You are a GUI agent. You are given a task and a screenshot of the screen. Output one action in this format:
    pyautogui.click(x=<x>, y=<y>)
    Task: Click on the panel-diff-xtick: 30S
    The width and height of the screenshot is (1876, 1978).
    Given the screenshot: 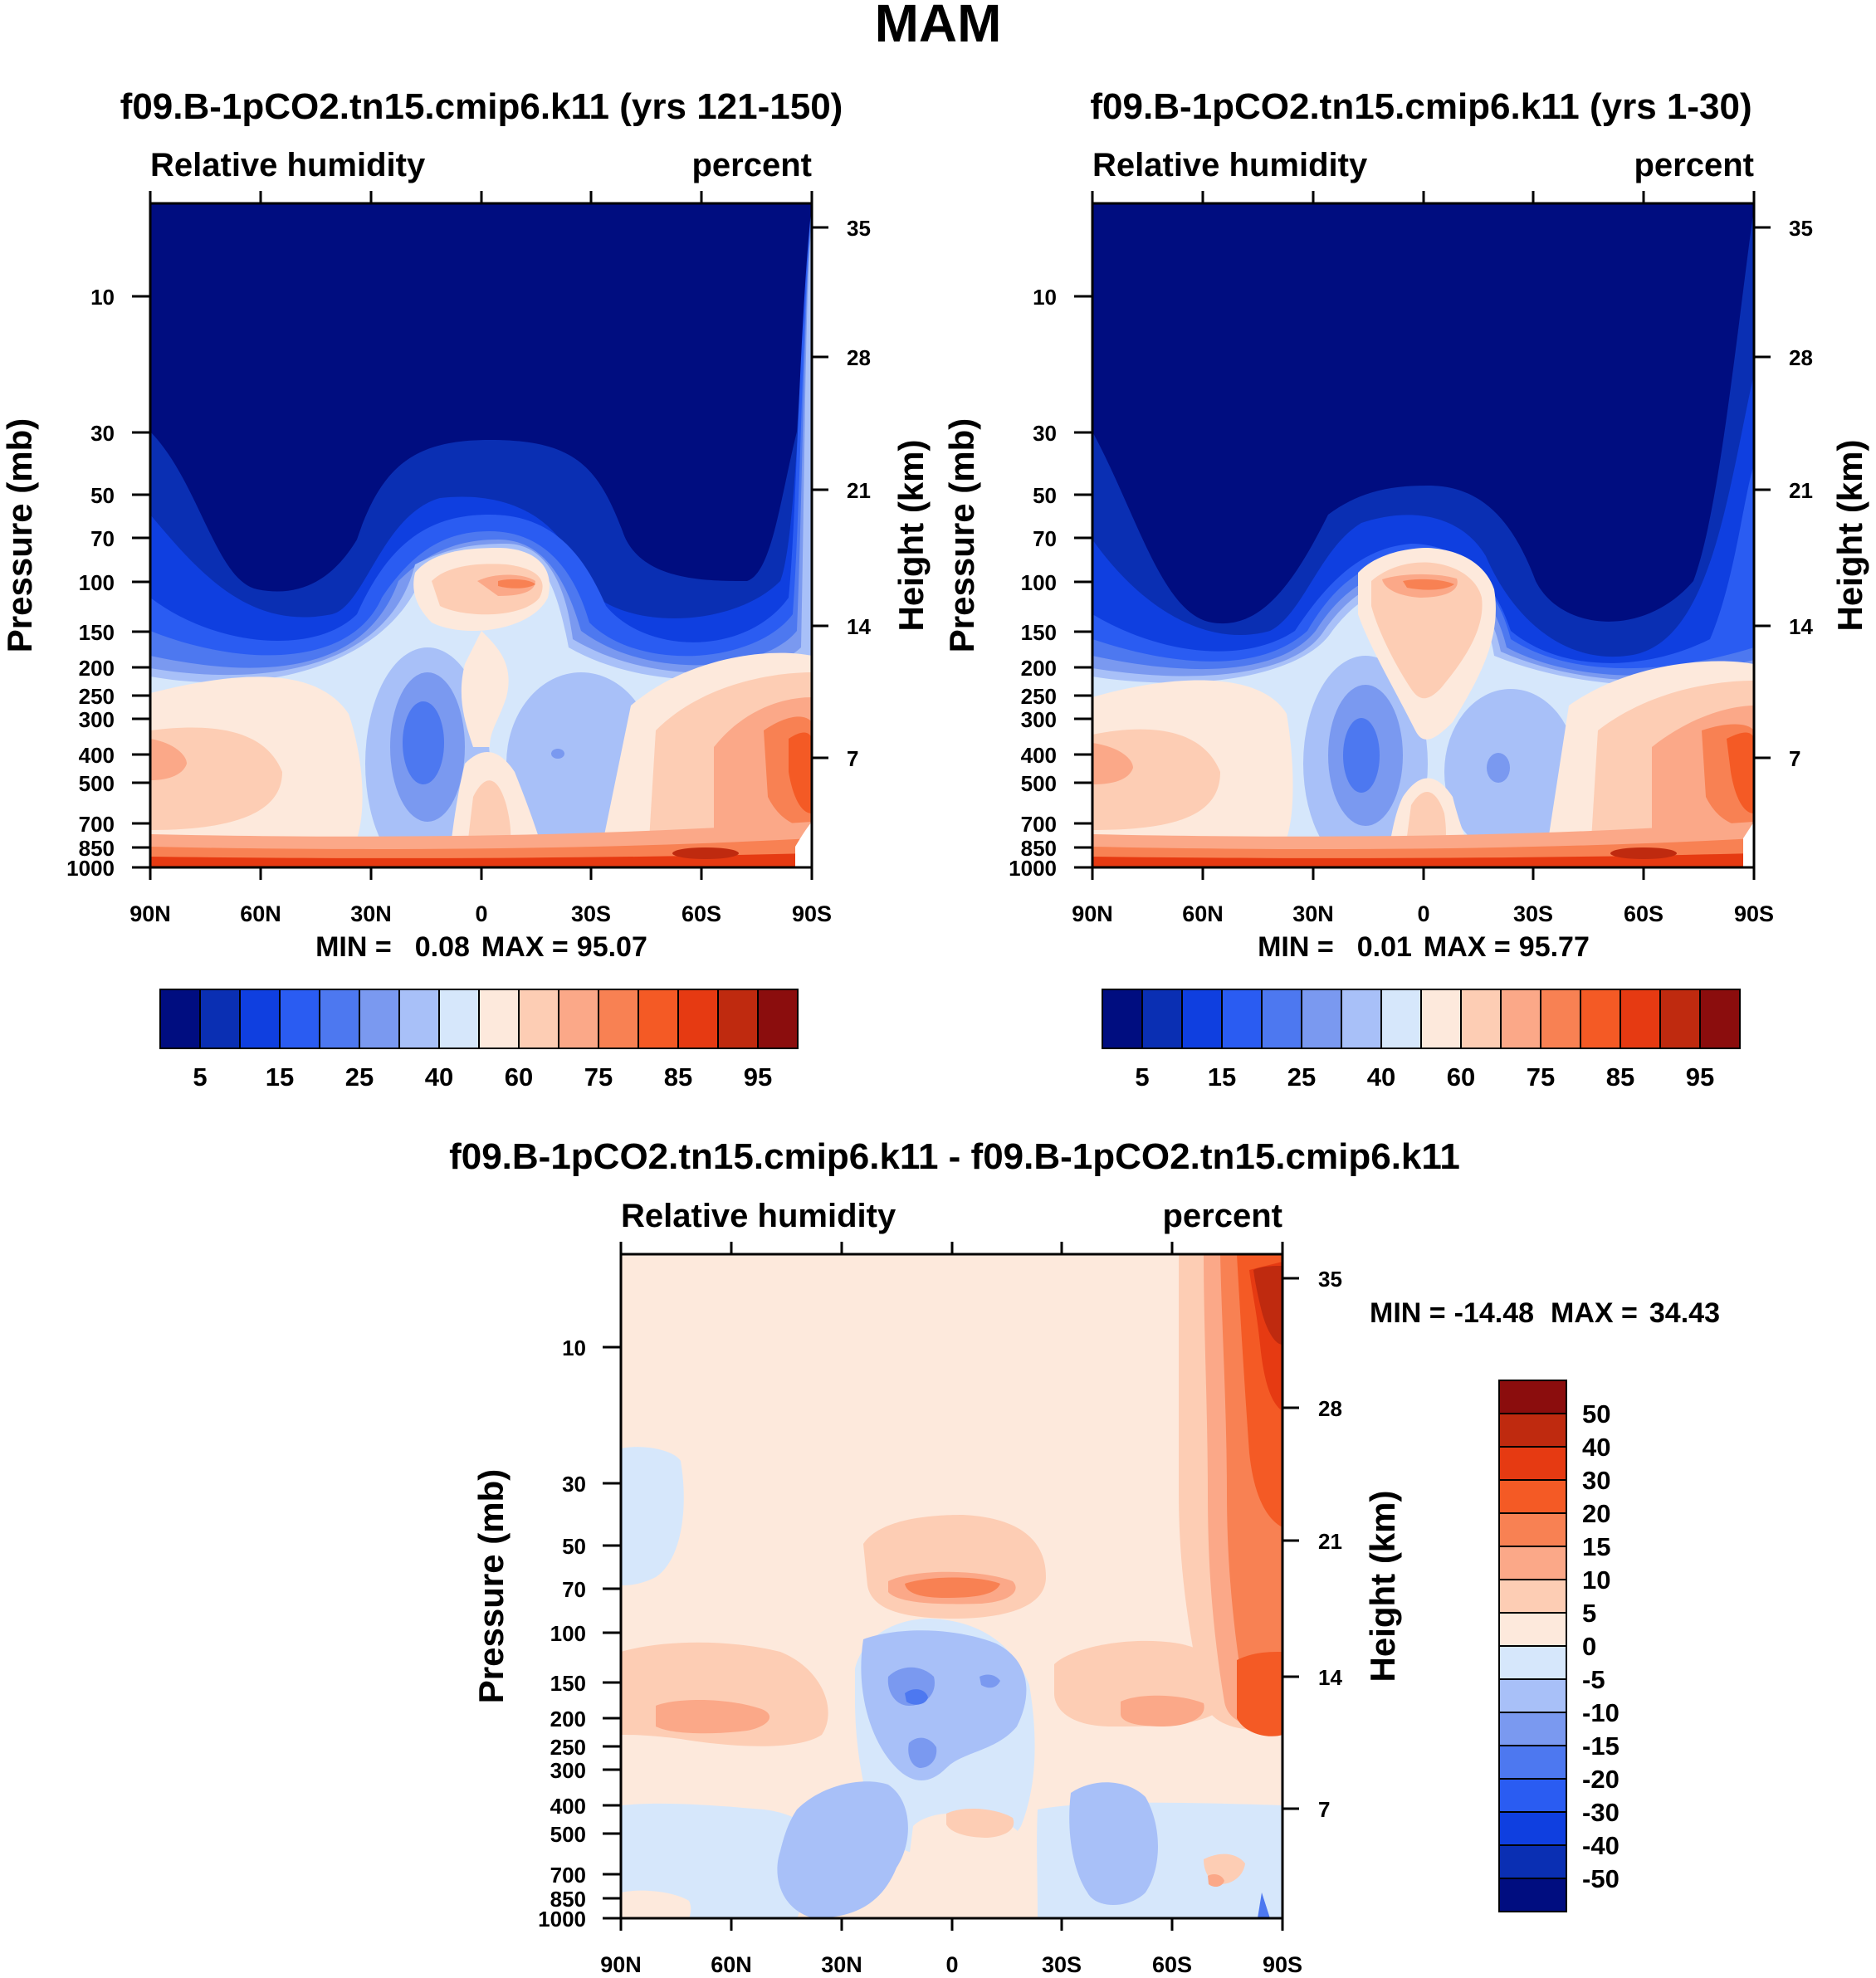 What is the action you would take?
    pyautogui.click(x=1062, y=1965)
    